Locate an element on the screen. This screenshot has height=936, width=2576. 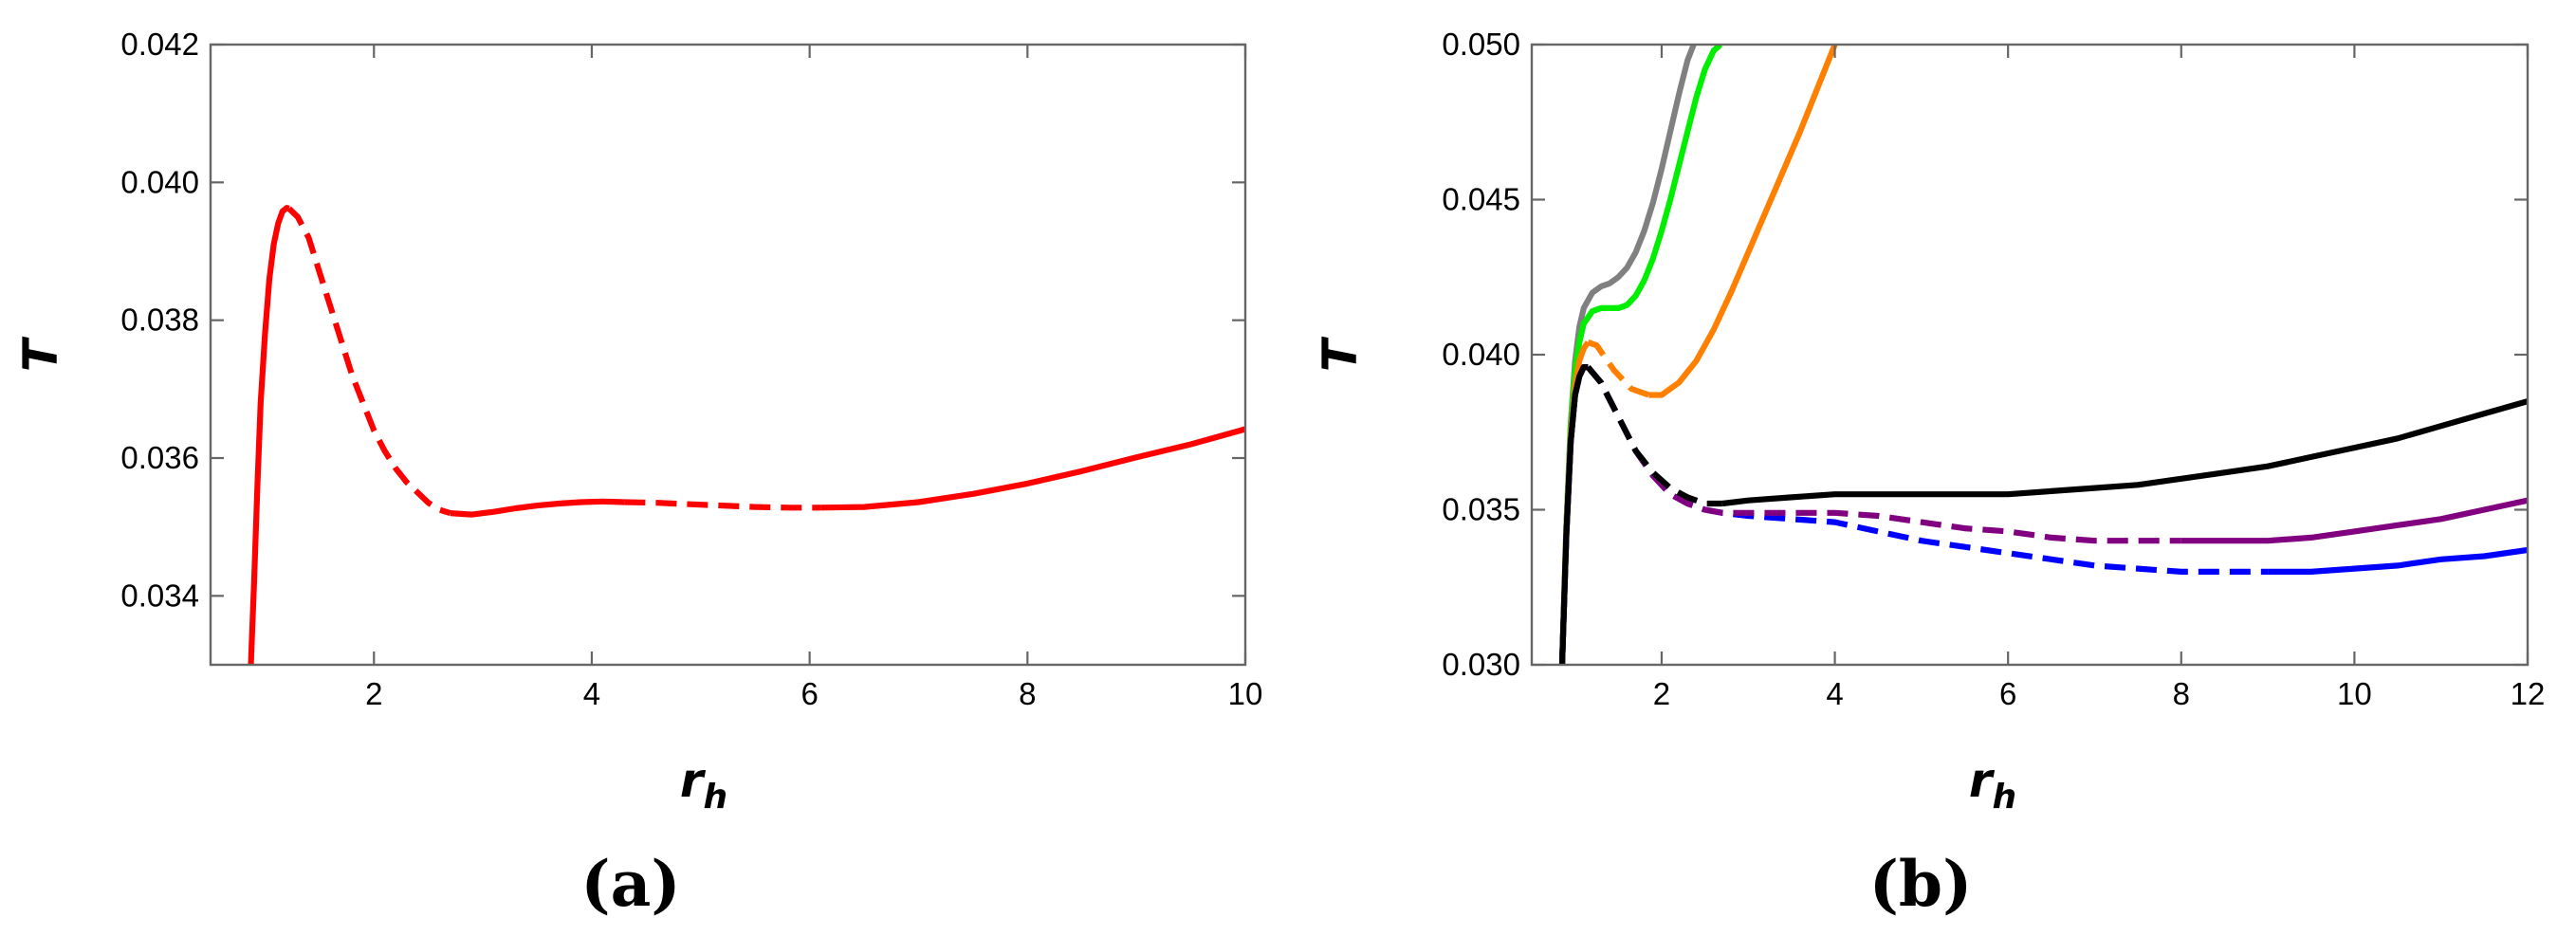
series-0-segment-4-solid is located at coordinates (1032, 468).